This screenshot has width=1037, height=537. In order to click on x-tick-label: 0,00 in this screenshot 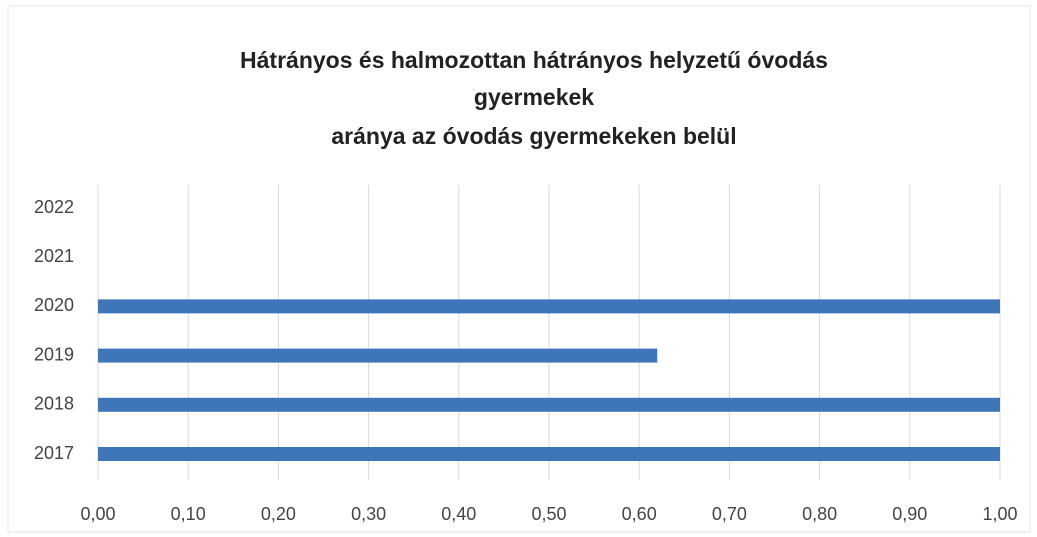, I will do `click(97, 514)`.